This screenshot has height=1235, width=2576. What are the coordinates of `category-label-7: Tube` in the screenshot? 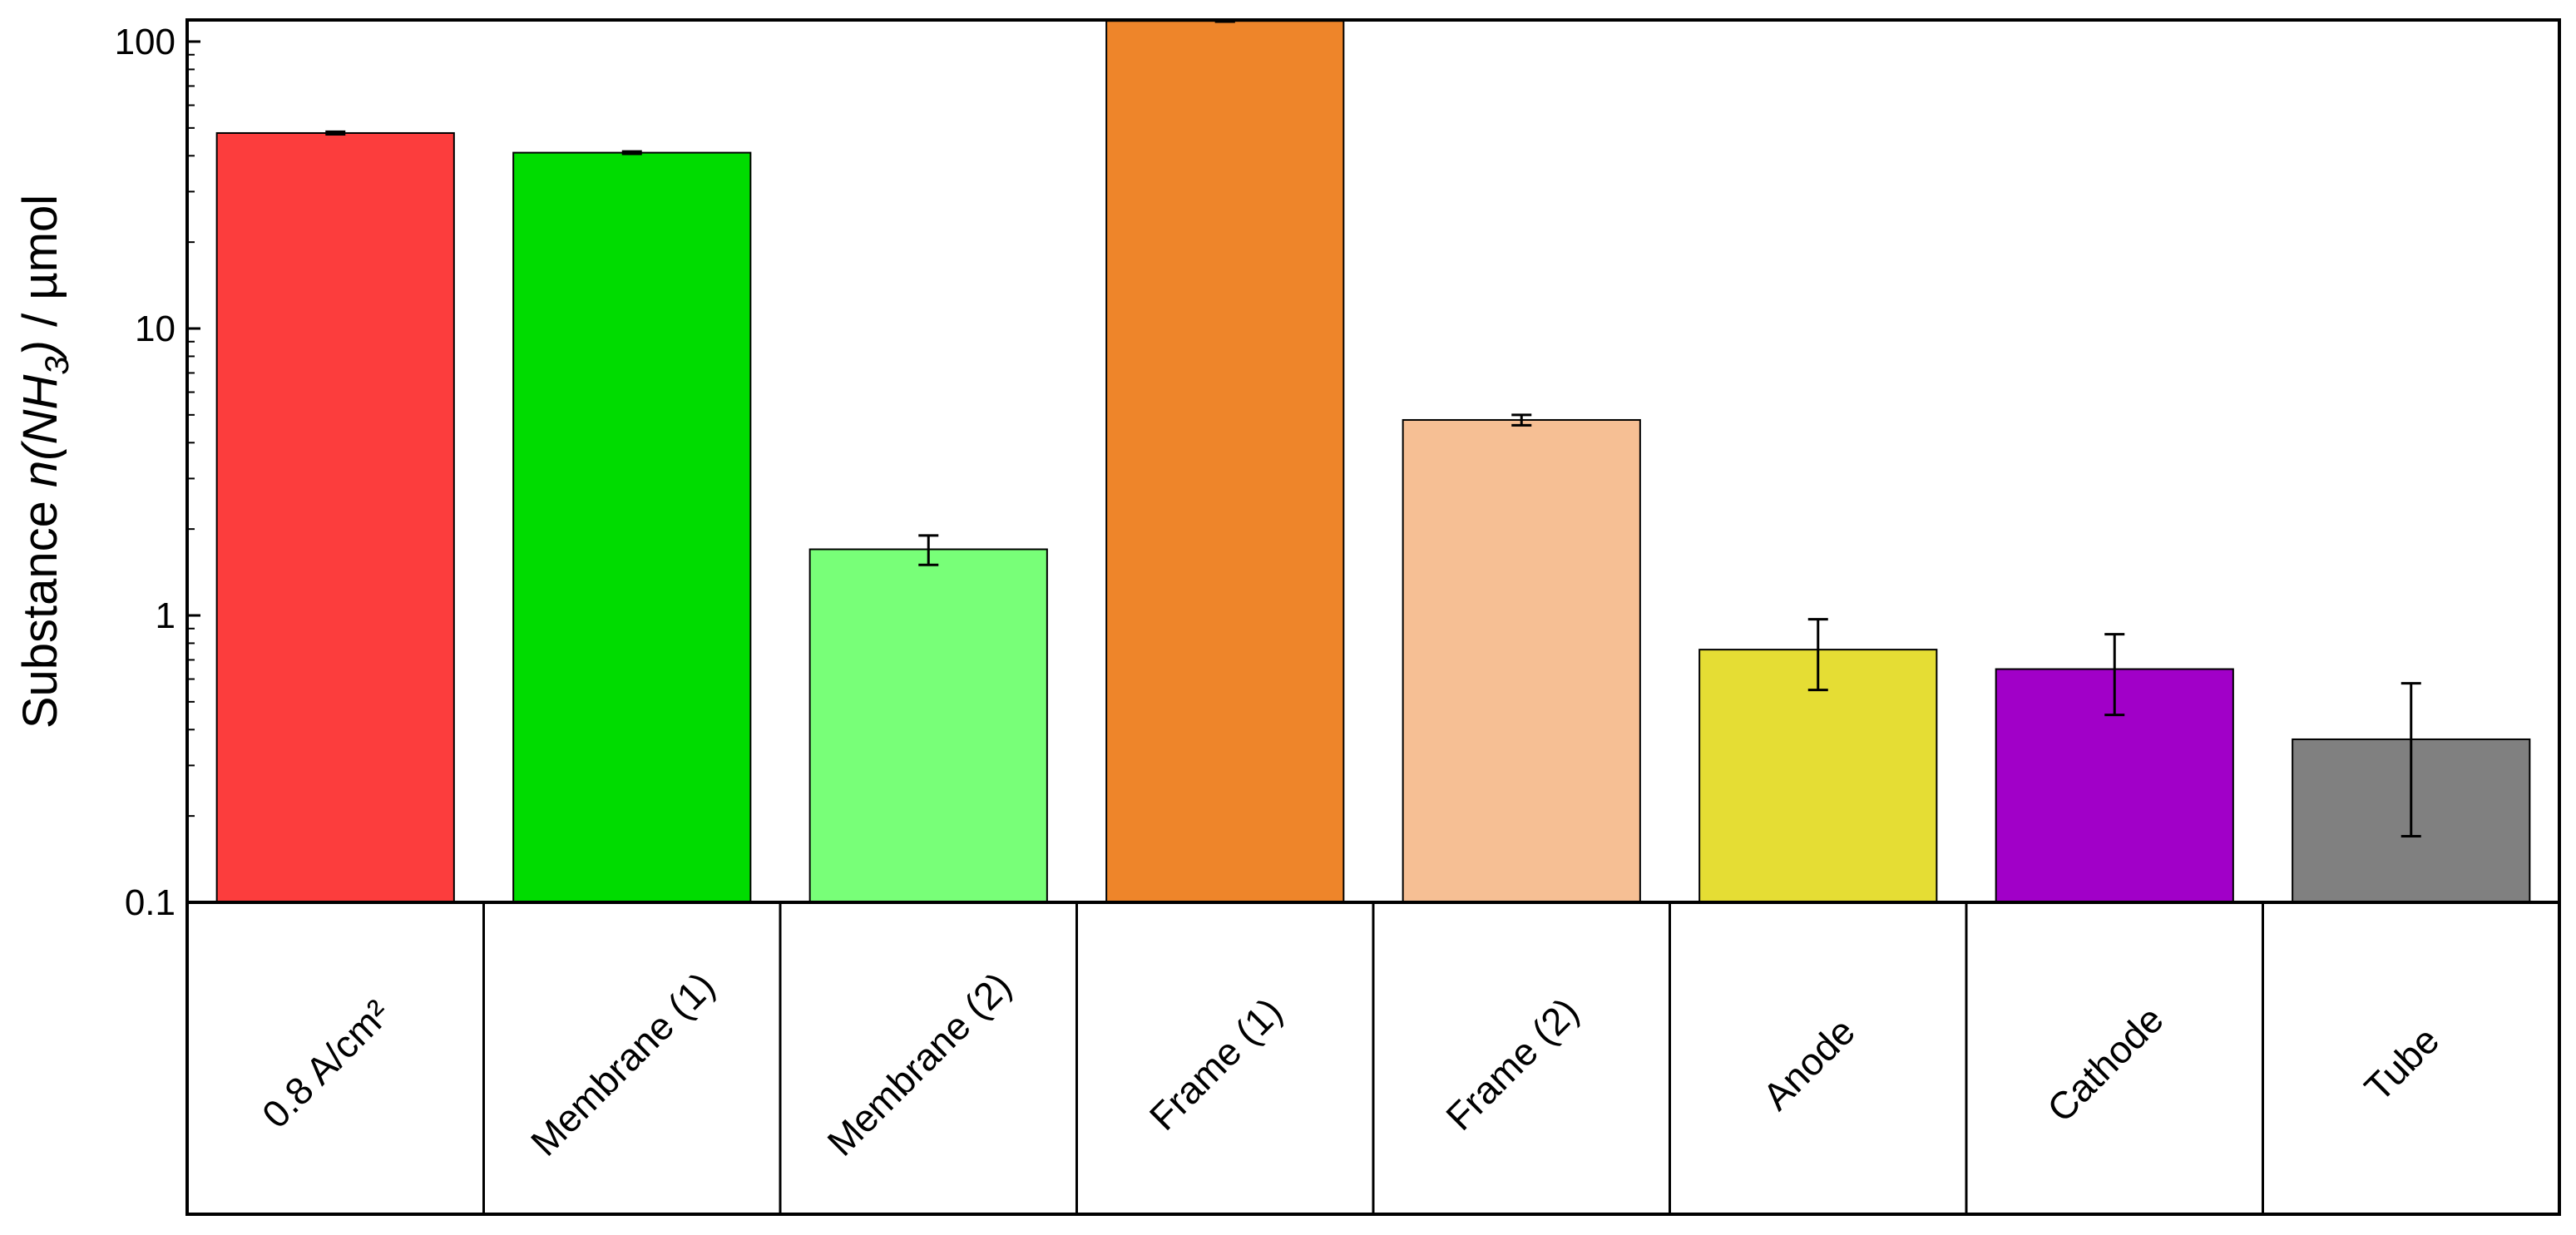 It's located at (2402, 1063).